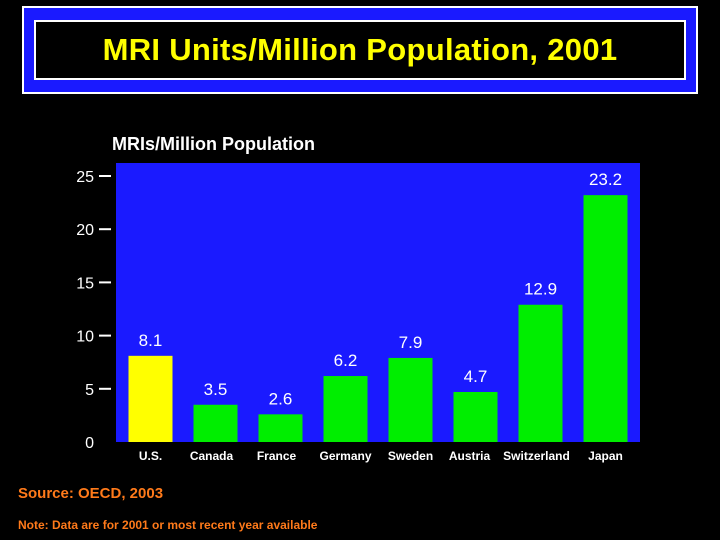 The width and height of the screenshot is (720, 540). Describe the element at coordinates (91, 493) in the screenshot. I see `source-note: Source: OECD, 2003` at that location.